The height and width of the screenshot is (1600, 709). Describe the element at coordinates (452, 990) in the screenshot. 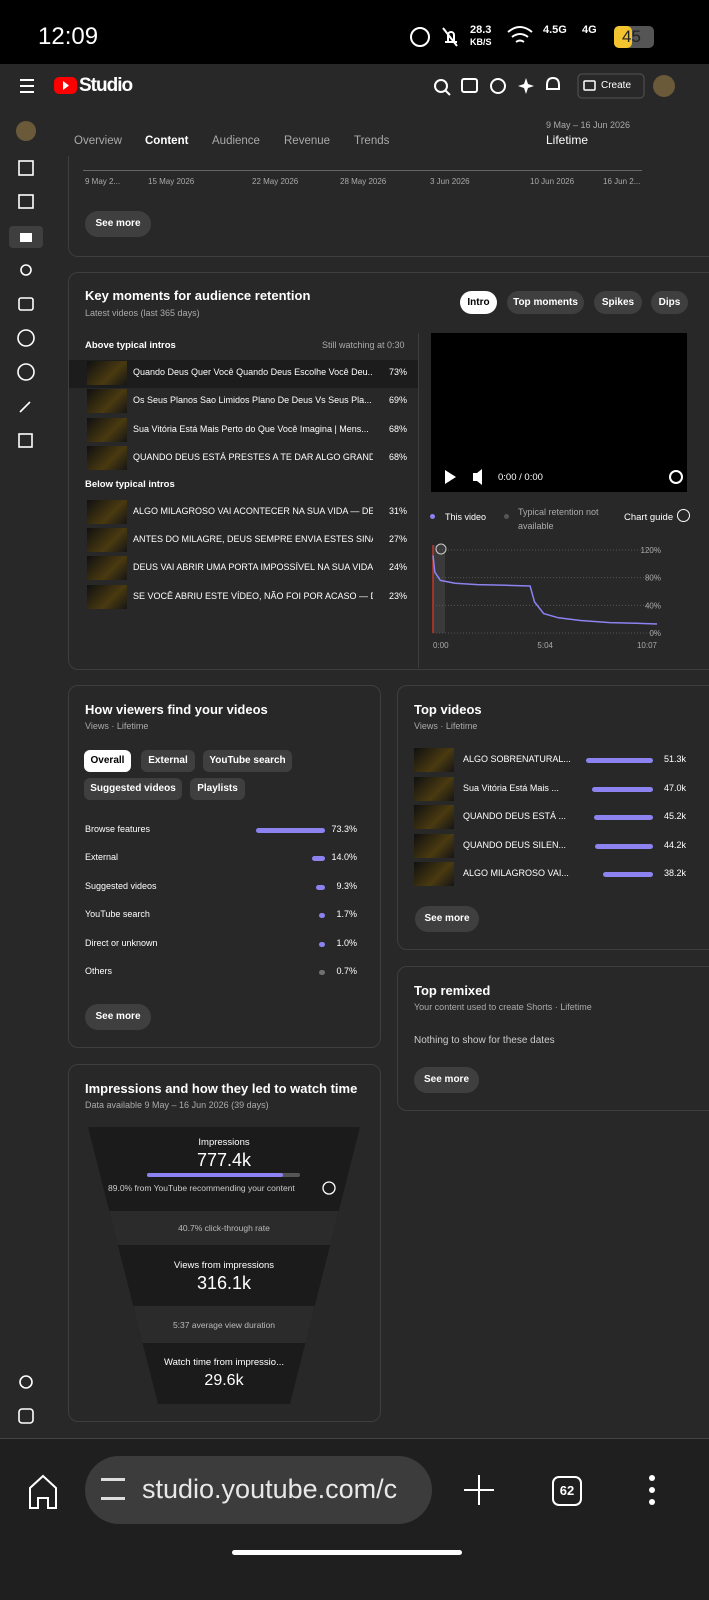

I see `card-title: Top remixed` at that location.